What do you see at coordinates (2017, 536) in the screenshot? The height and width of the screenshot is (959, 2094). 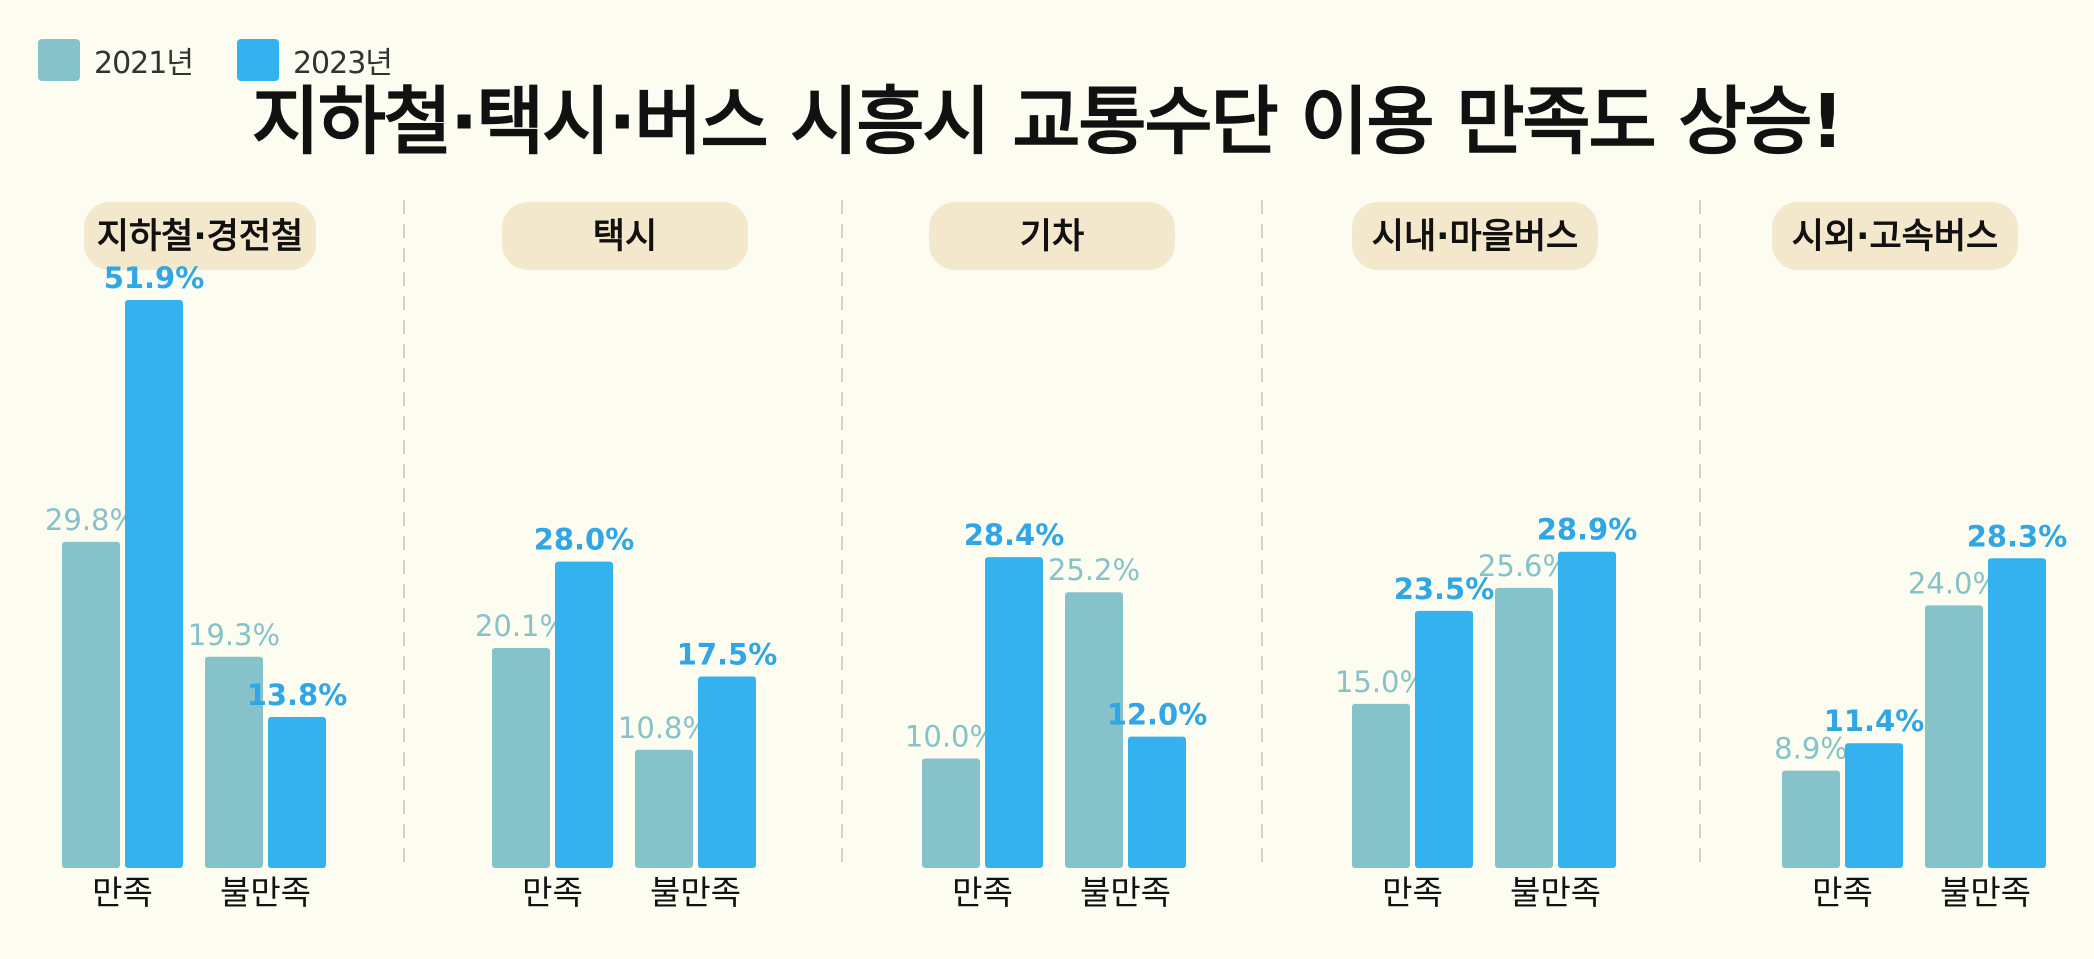 I see `data-label-5-2-2: 28.3%` at bounding box center [2017, 536].